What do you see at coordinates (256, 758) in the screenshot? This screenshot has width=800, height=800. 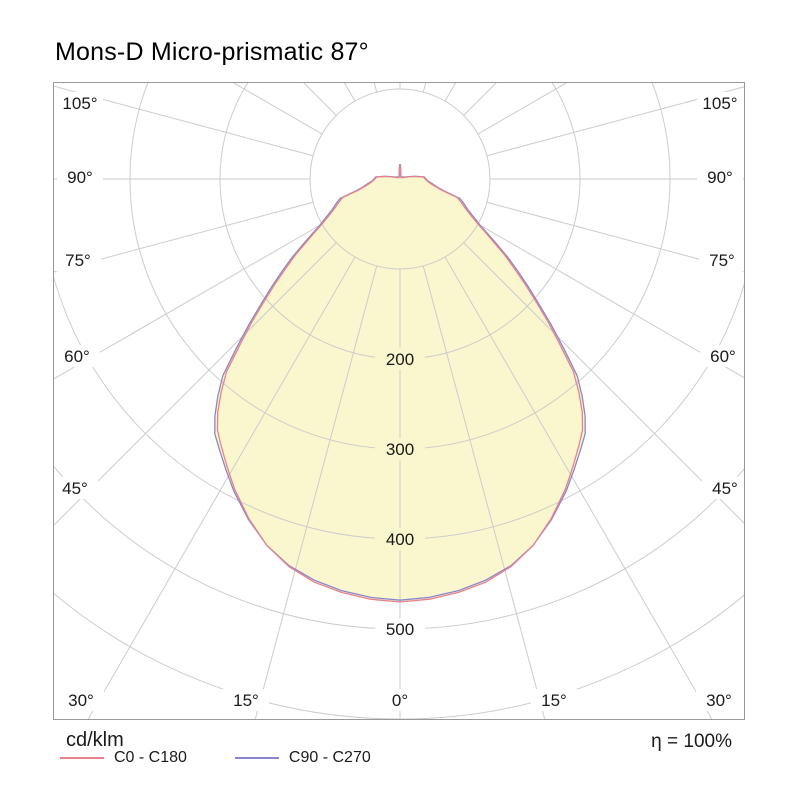 I see `legend-line-c90-icon` at bounding box center [256, 758].